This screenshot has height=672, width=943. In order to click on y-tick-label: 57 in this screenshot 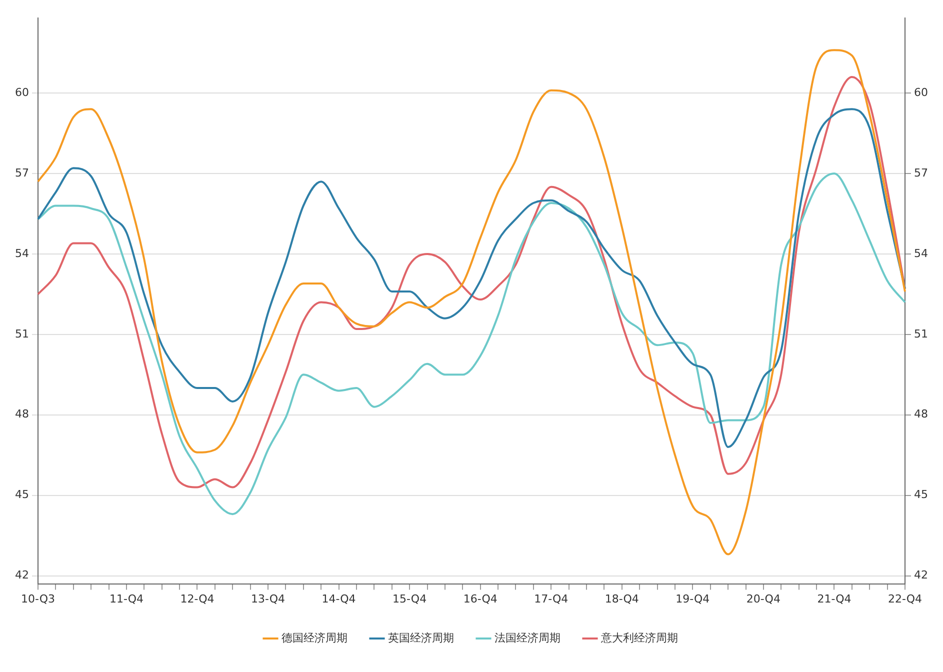, I will do `click(21, 173)`.